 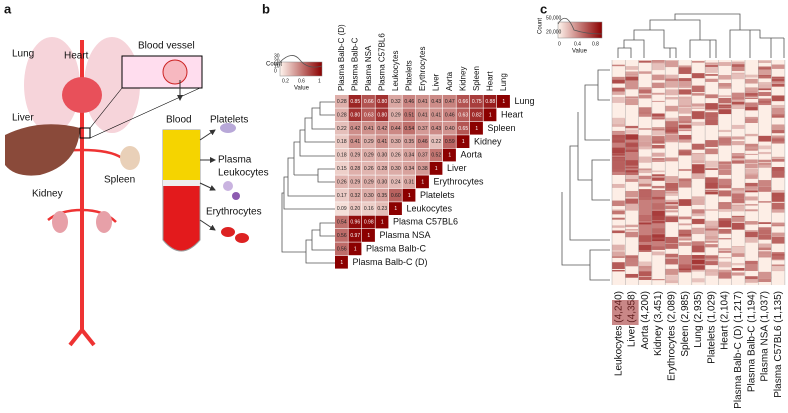 I want to click on dendrogram, so click(x=701, y=35).